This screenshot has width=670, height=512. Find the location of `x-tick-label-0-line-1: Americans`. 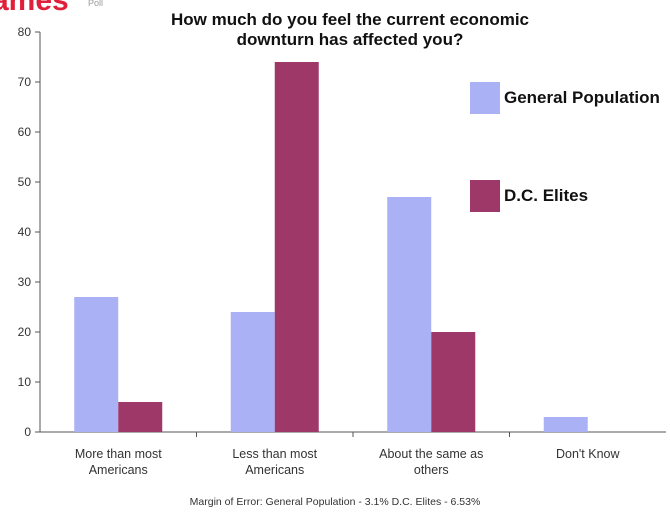

x-tick-label-0-line-1: Americans is located at coordinates (118, 470).